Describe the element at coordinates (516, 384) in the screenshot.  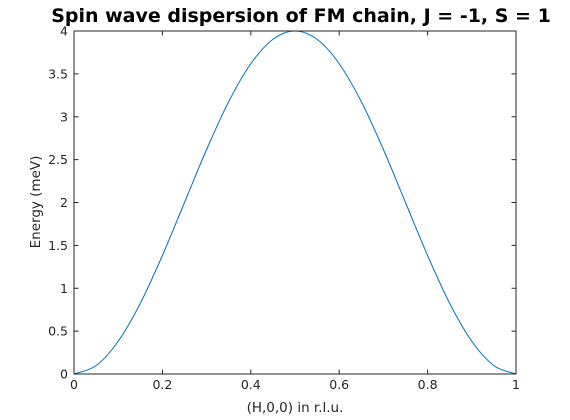
I see `x-tick-label-5: 1` at that location.